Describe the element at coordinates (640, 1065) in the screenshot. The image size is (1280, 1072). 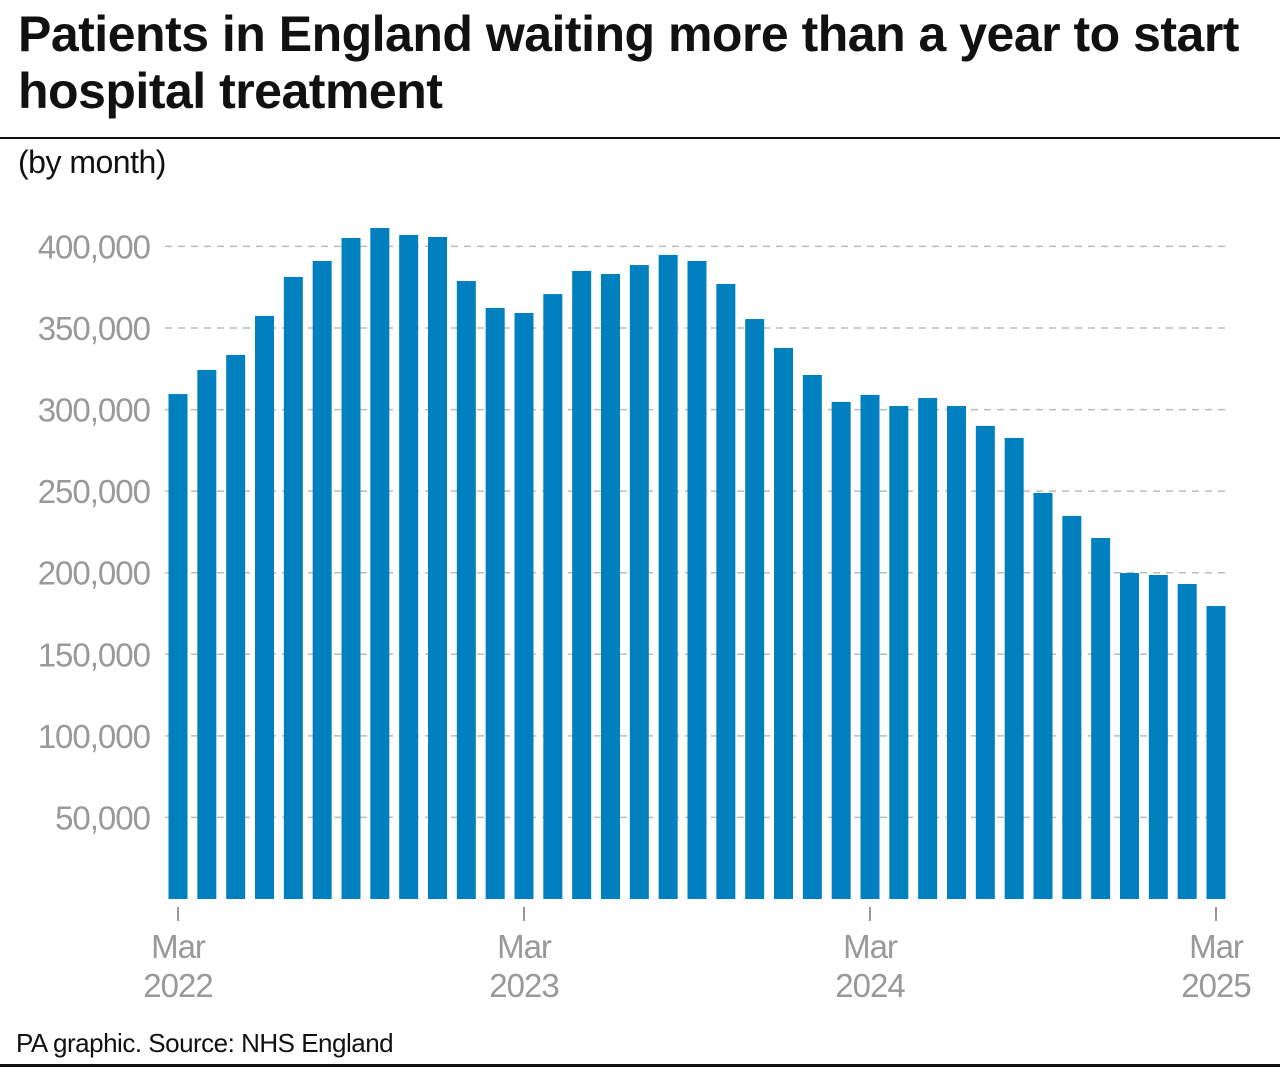
I see `bottom-divider` at that location.